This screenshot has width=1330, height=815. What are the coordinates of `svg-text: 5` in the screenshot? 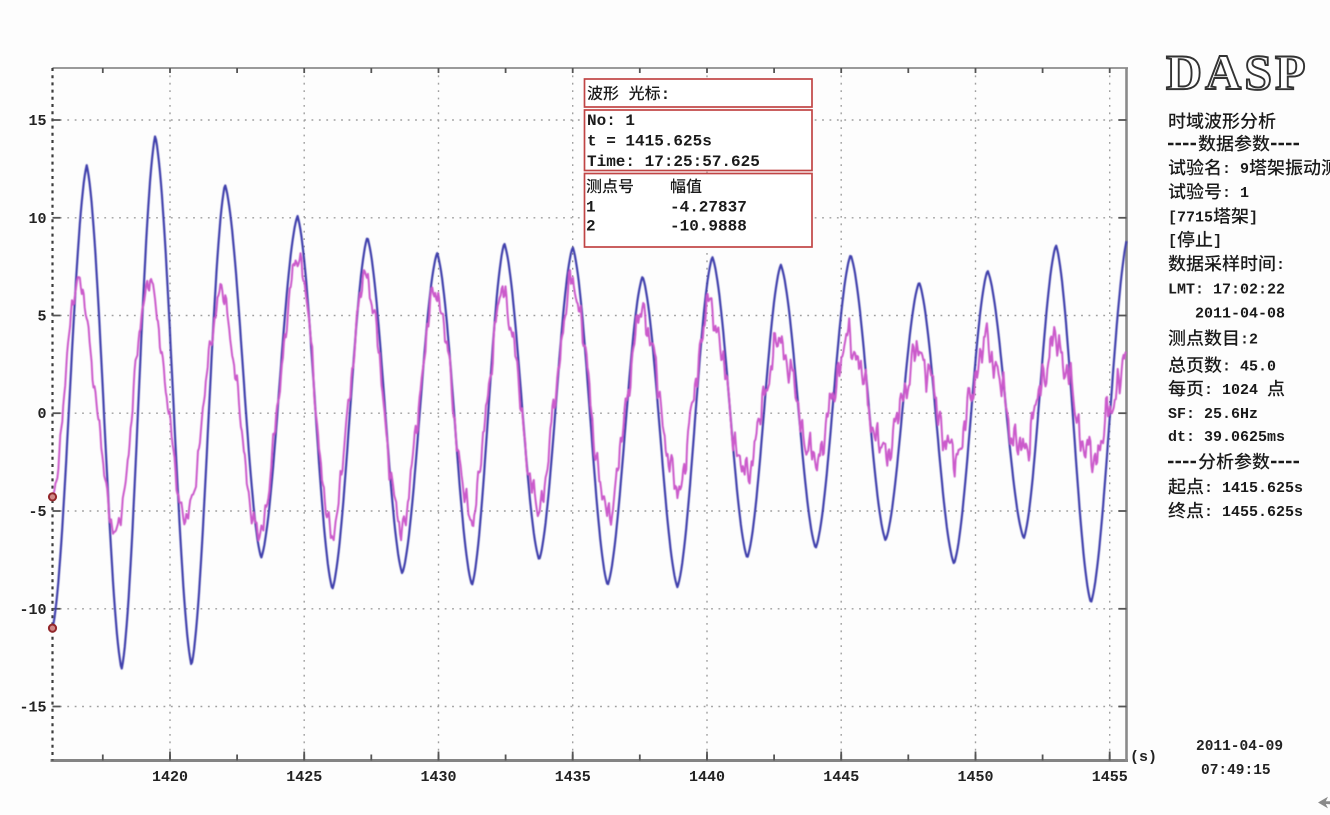 It's located at (41, 317).